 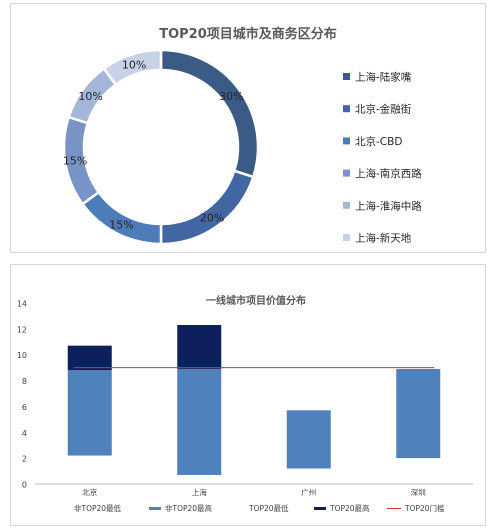 What do you see at coordinates (349, 508) in the screenshot?
I see `legend-label: TOP20最高` at bounding box center [349, 508].